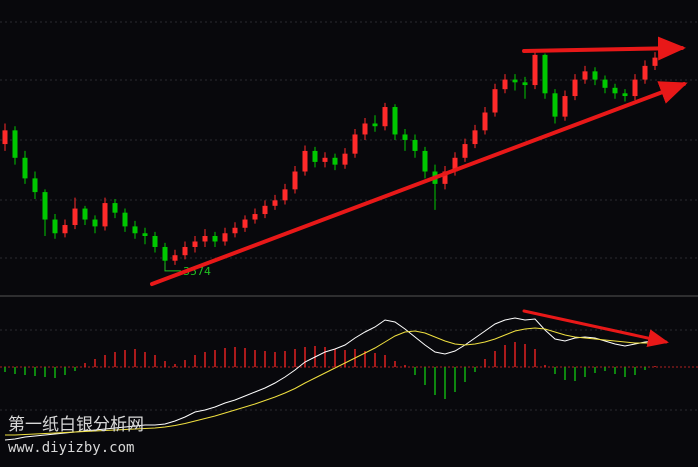 The width and height of the screenshot is (698, 467). Describe the element at coordinates (172, 267) in the screenshot. I see `low-marker` at that location.